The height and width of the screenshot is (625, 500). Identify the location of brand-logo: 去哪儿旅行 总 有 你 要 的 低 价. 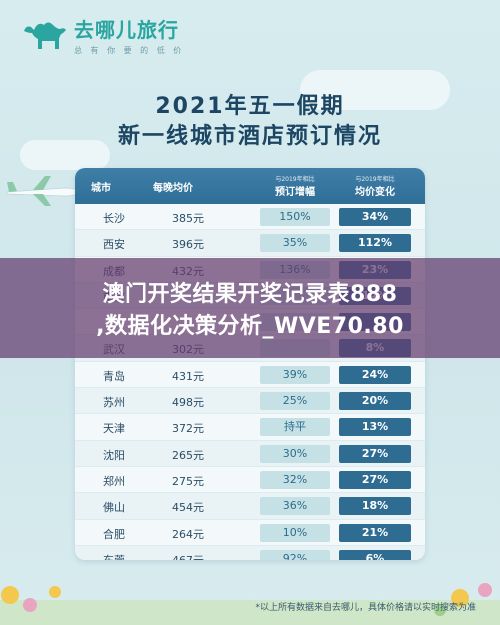
(103, 35).